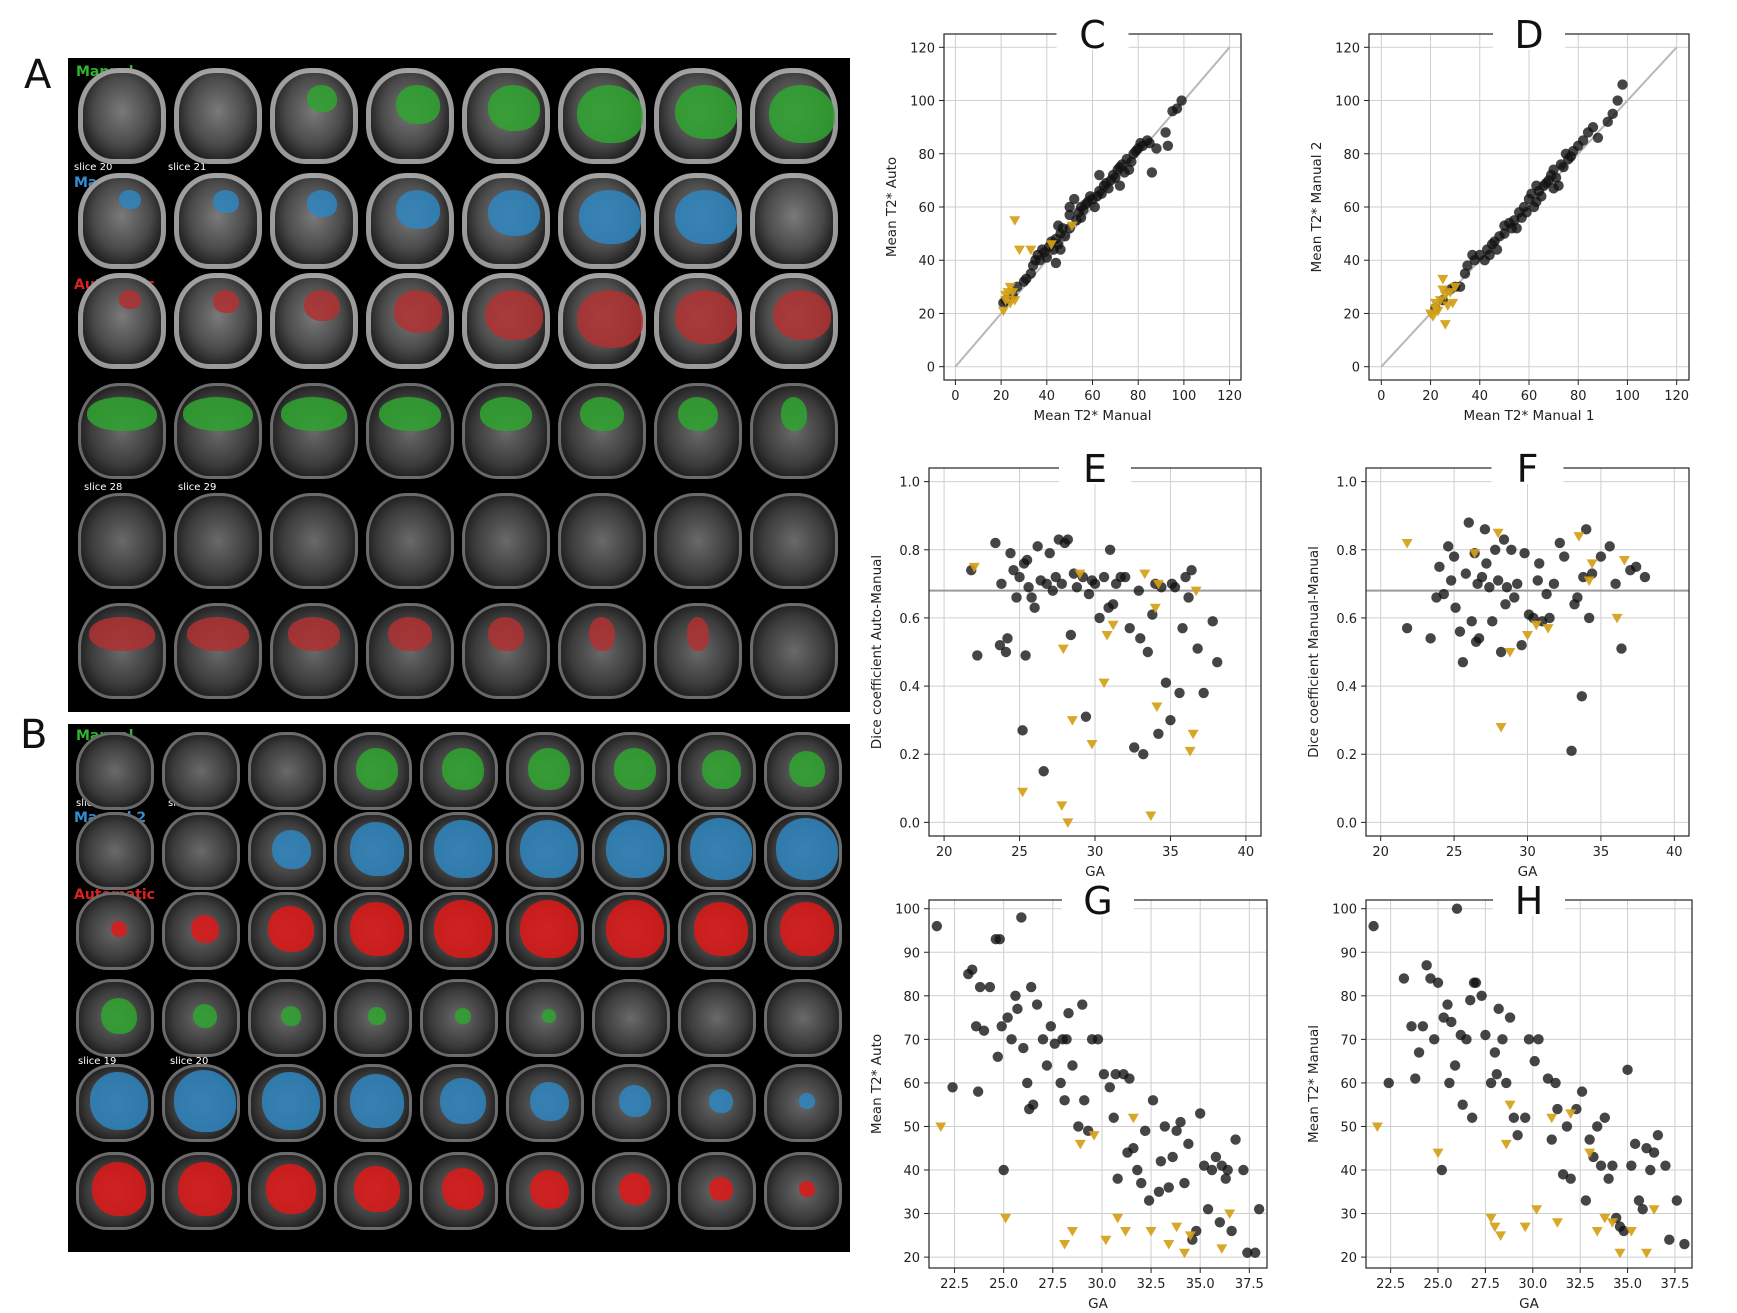  What do you see at coordinates (1348, 997) in the screenshot?
I see `ytick-label-6: 80` at bounding box center [1348, 997].